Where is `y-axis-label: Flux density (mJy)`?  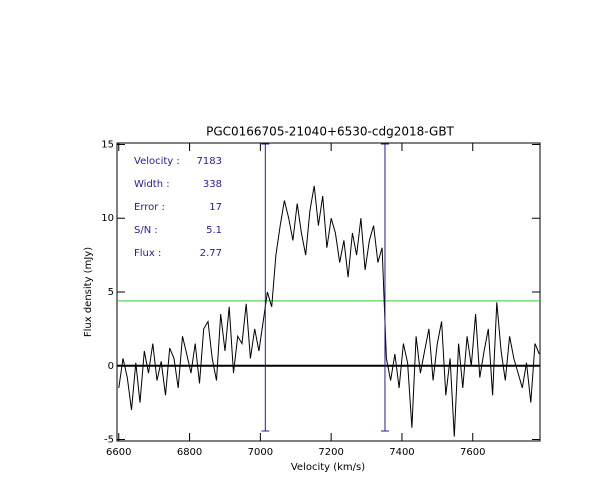 y-axis-label: Flux density (mJy) is located at coordinates (88, 292).